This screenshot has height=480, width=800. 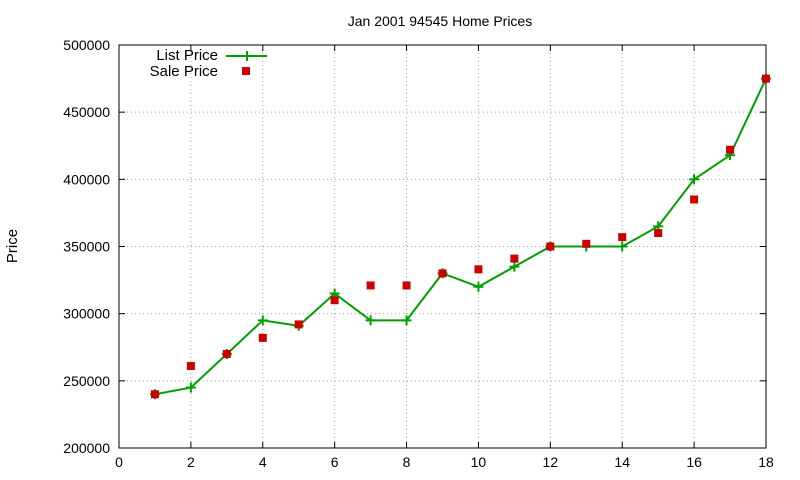 What do you see at coordinates (247, 56) in the screenshot?
I see `legend-marker-list-price` at bounding box center [247, 56].